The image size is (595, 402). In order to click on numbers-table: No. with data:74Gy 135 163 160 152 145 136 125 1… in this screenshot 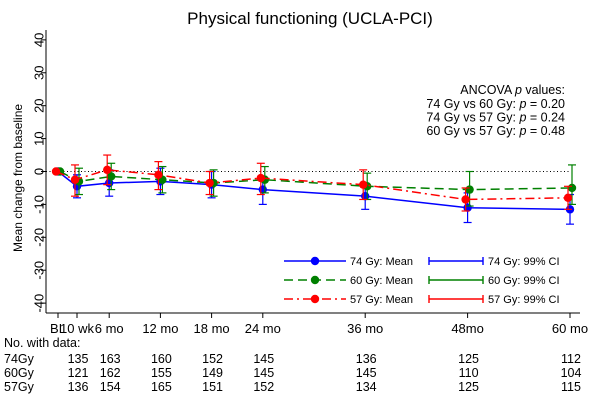, I will do `click(292, 365)`.